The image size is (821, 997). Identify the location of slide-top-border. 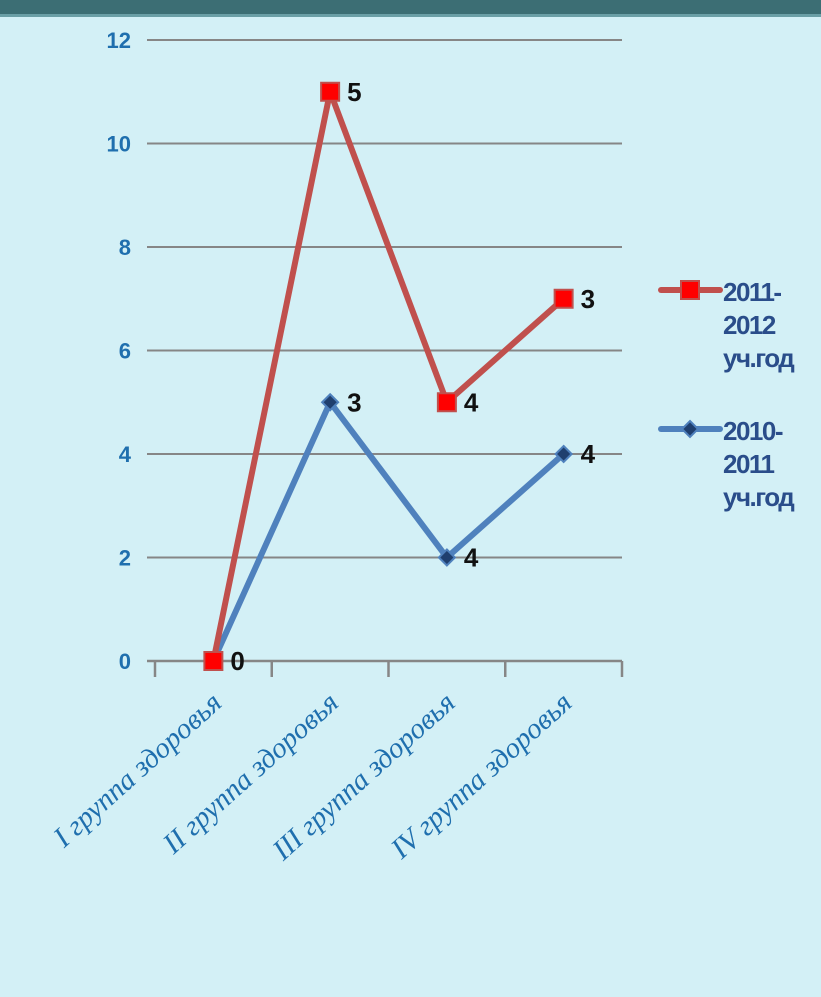
(410, 15).